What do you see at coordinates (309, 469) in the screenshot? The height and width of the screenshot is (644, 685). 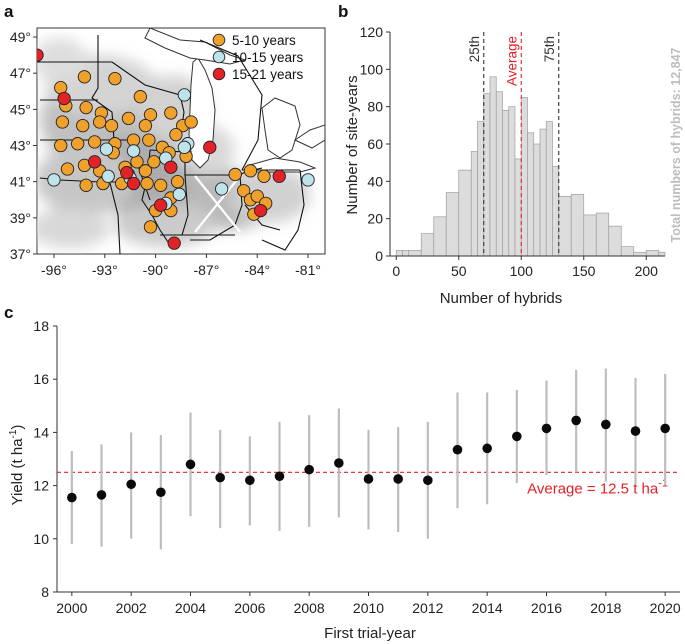 I see `yield-point-2008` at bounding box center [309, 469].